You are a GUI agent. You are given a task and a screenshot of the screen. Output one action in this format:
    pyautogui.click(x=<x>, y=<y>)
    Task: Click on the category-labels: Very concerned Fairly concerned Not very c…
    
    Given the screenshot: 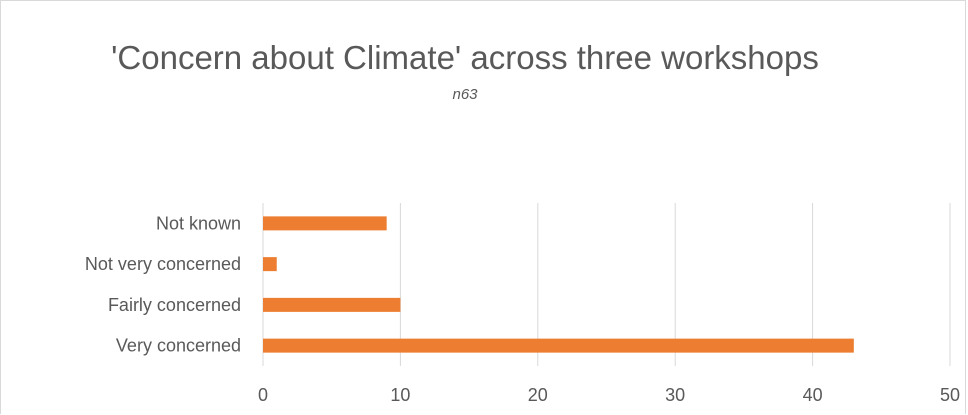 What is the action you would take?
    pyautogui.click(x=163, y=284)
    